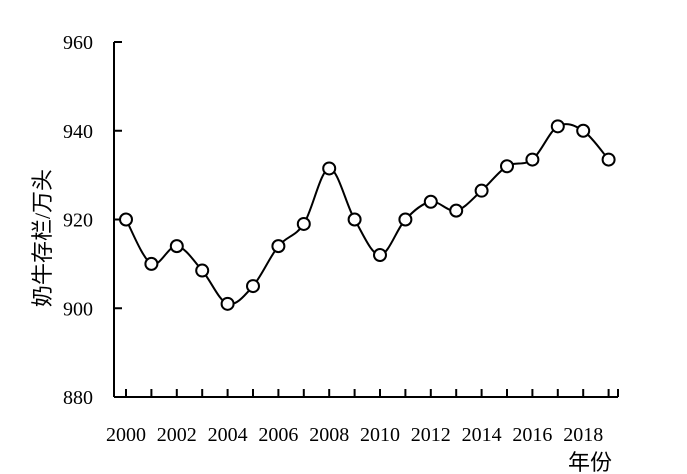  What do you see at coordinates (78, 398) in the screenshot?
I see `y-tick-label-880: 880` at bounding box center [78, 398].